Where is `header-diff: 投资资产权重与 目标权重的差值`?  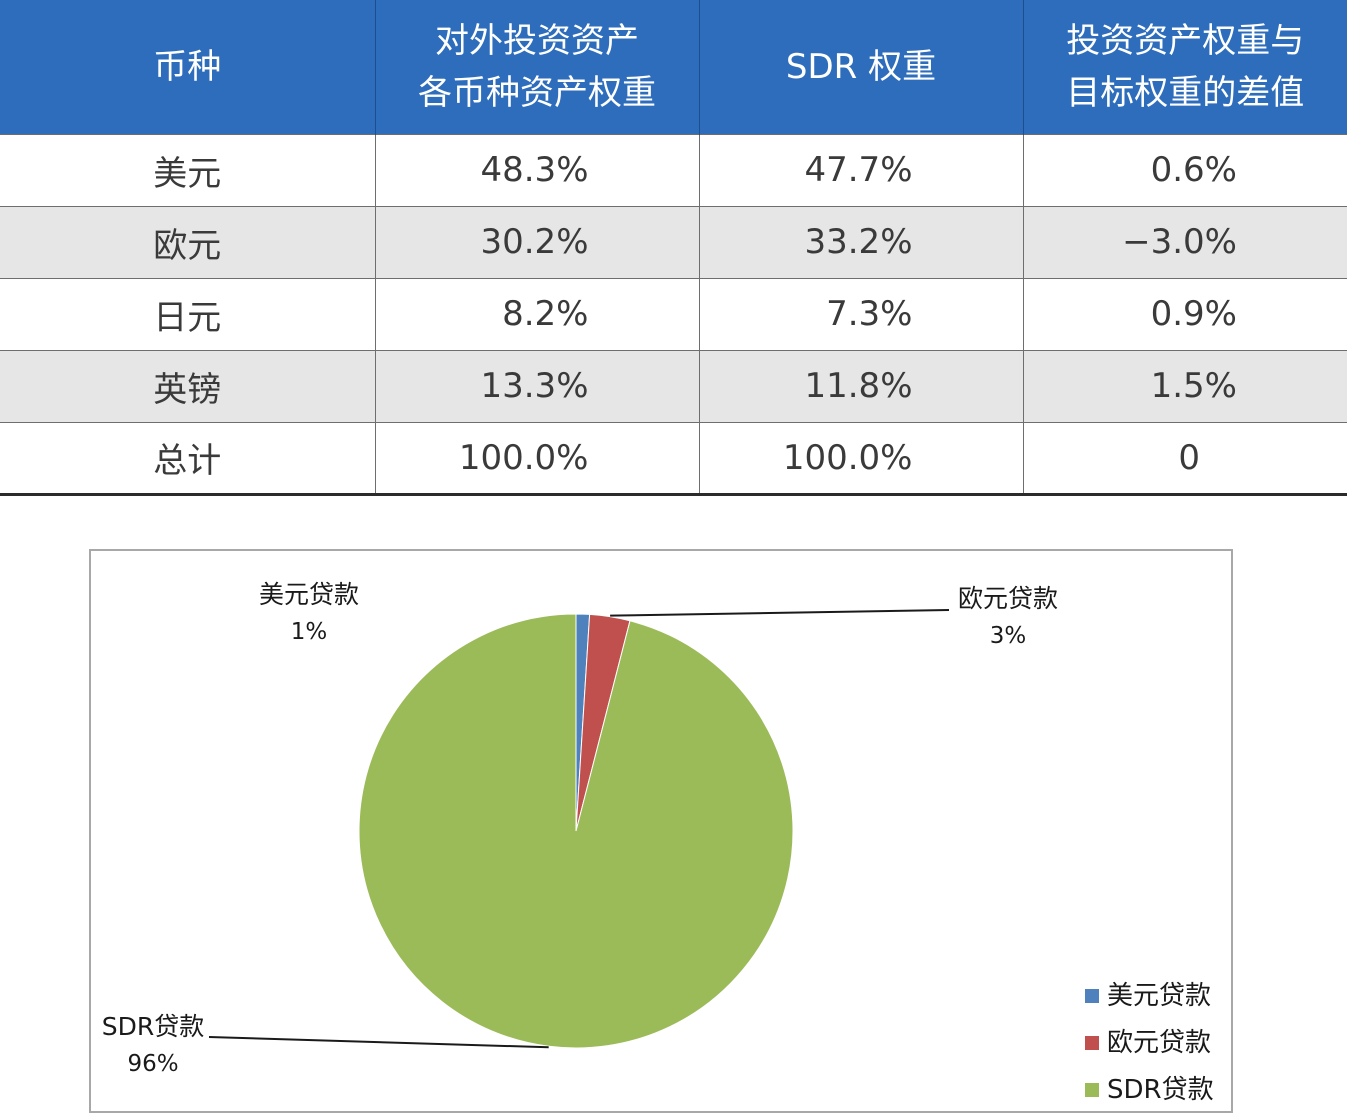
header-diff: 投资资产权重与 目标权重的差值 is located at coordinates (1185, 67).